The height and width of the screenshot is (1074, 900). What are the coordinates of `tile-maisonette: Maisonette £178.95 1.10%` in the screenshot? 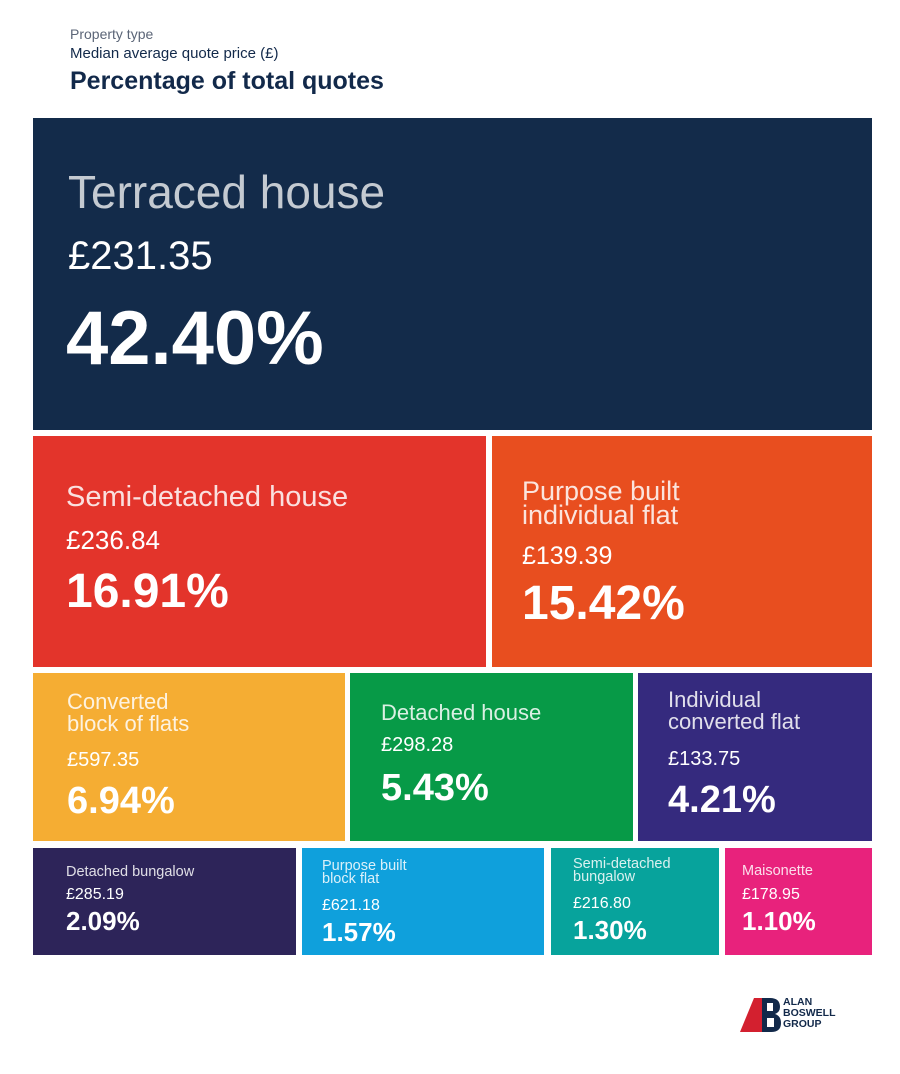 It's located at (798, 901).